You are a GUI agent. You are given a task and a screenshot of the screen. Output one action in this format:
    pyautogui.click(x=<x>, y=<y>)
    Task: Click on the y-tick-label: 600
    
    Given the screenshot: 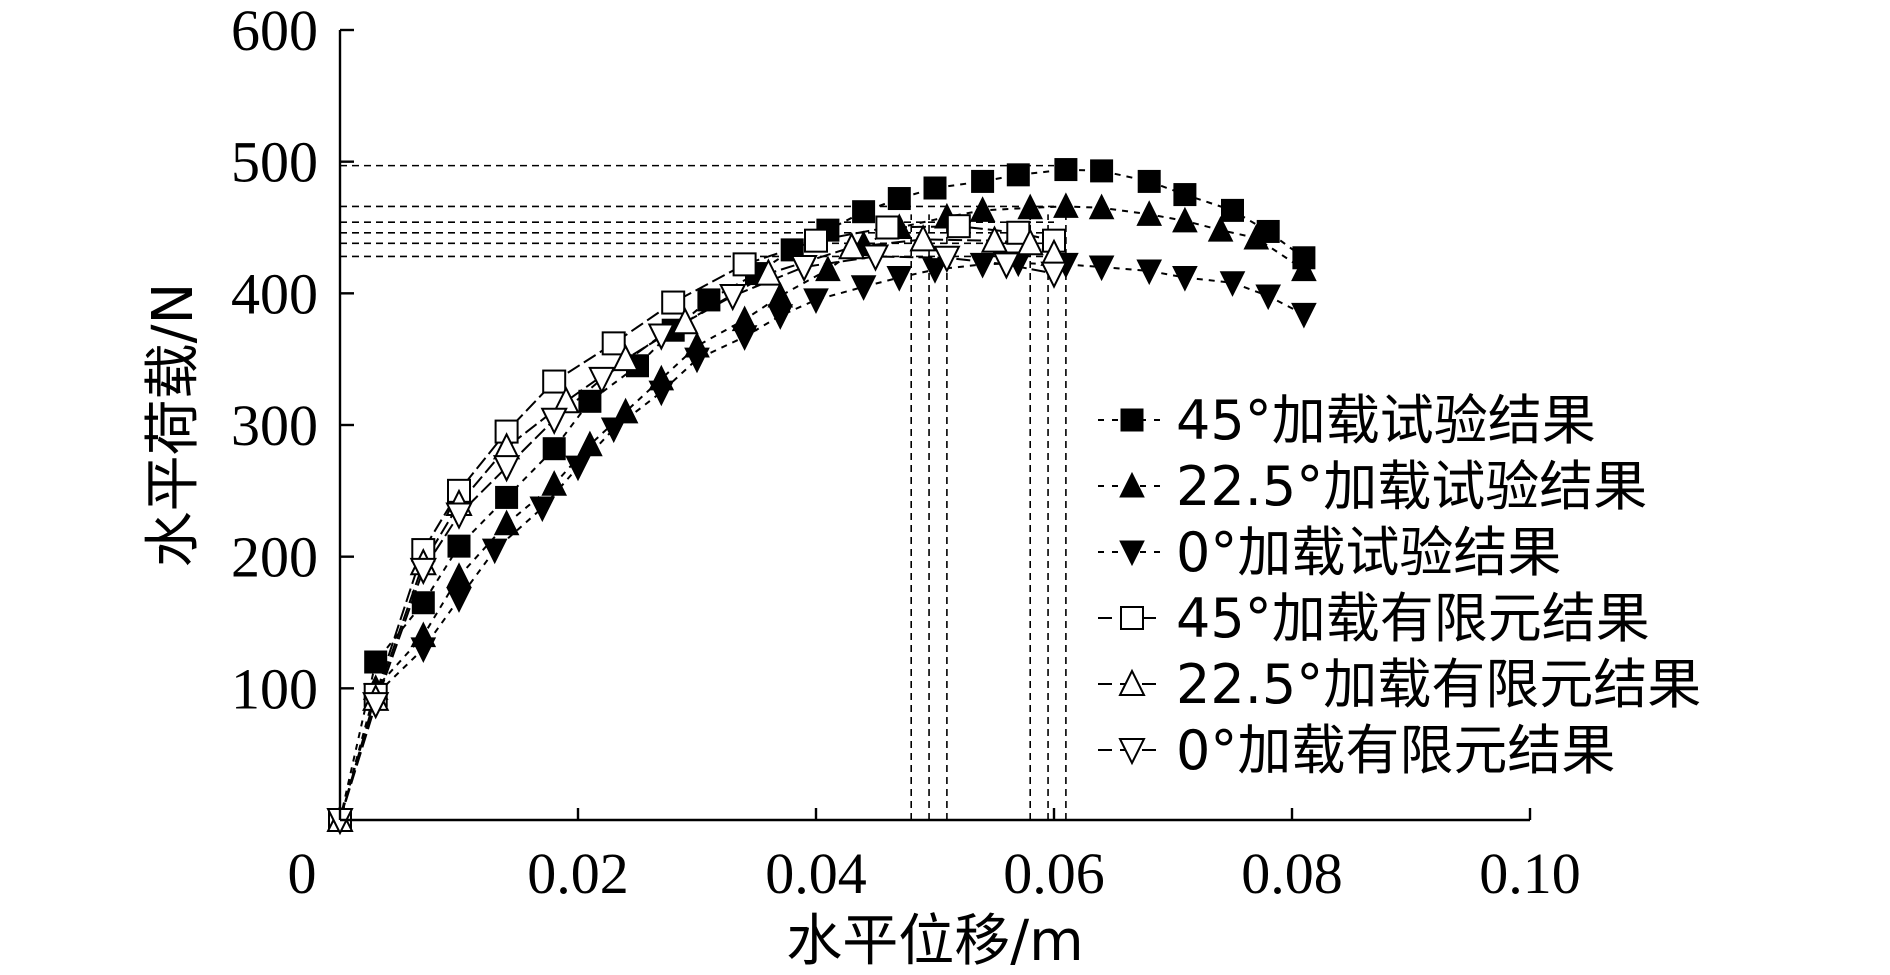 What is the action you would take?
    pyautogui.click(x=274, y=31)
    